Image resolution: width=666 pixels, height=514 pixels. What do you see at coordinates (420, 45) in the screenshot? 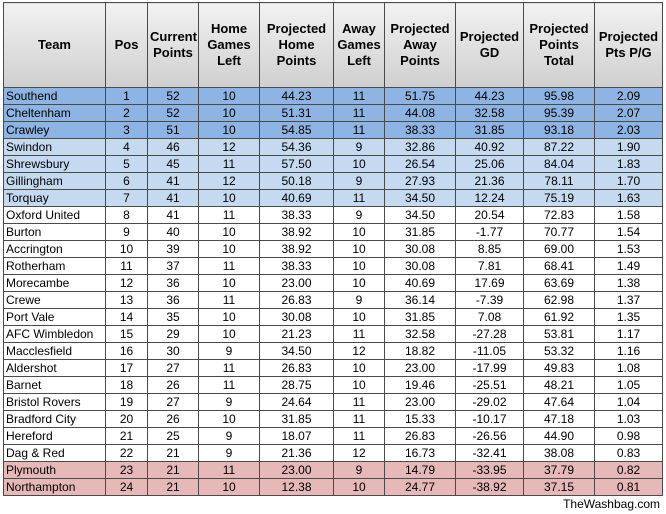
I see `header-cell: Projected Away Points` at bounding box center [420, 45].